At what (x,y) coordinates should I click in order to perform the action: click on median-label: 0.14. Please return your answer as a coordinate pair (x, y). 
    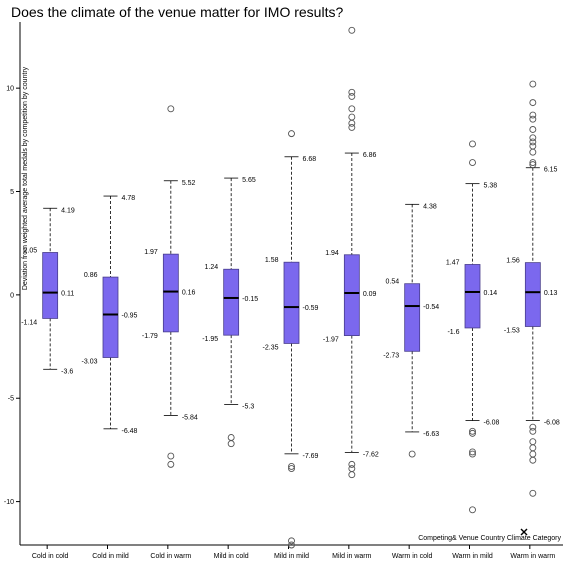
    Looking at the image, I should click on (491, 293).